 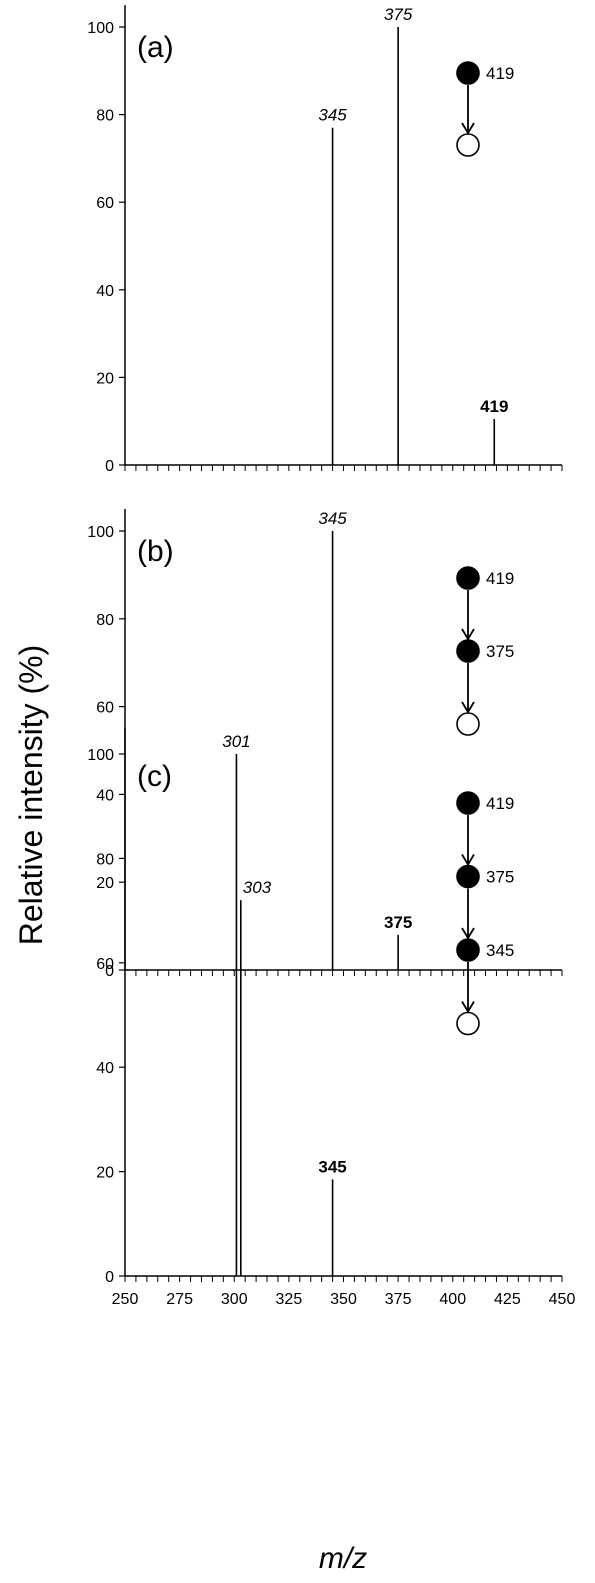 What do you see at coordinates (154, 776) in the screenshot?
I see `panel-label: (c)` at bounding box center [154, 776].